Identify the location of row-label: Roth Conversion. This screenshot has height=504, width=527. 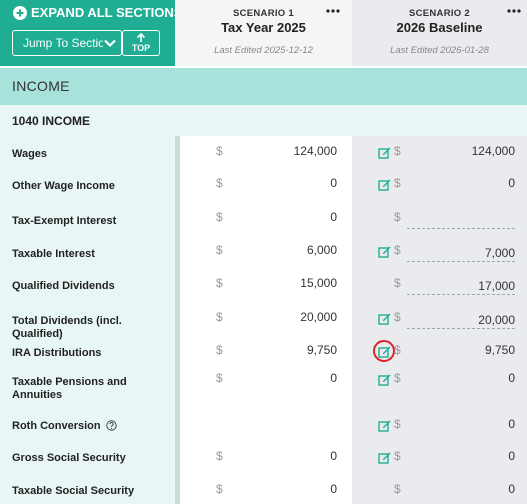
(82, 426).